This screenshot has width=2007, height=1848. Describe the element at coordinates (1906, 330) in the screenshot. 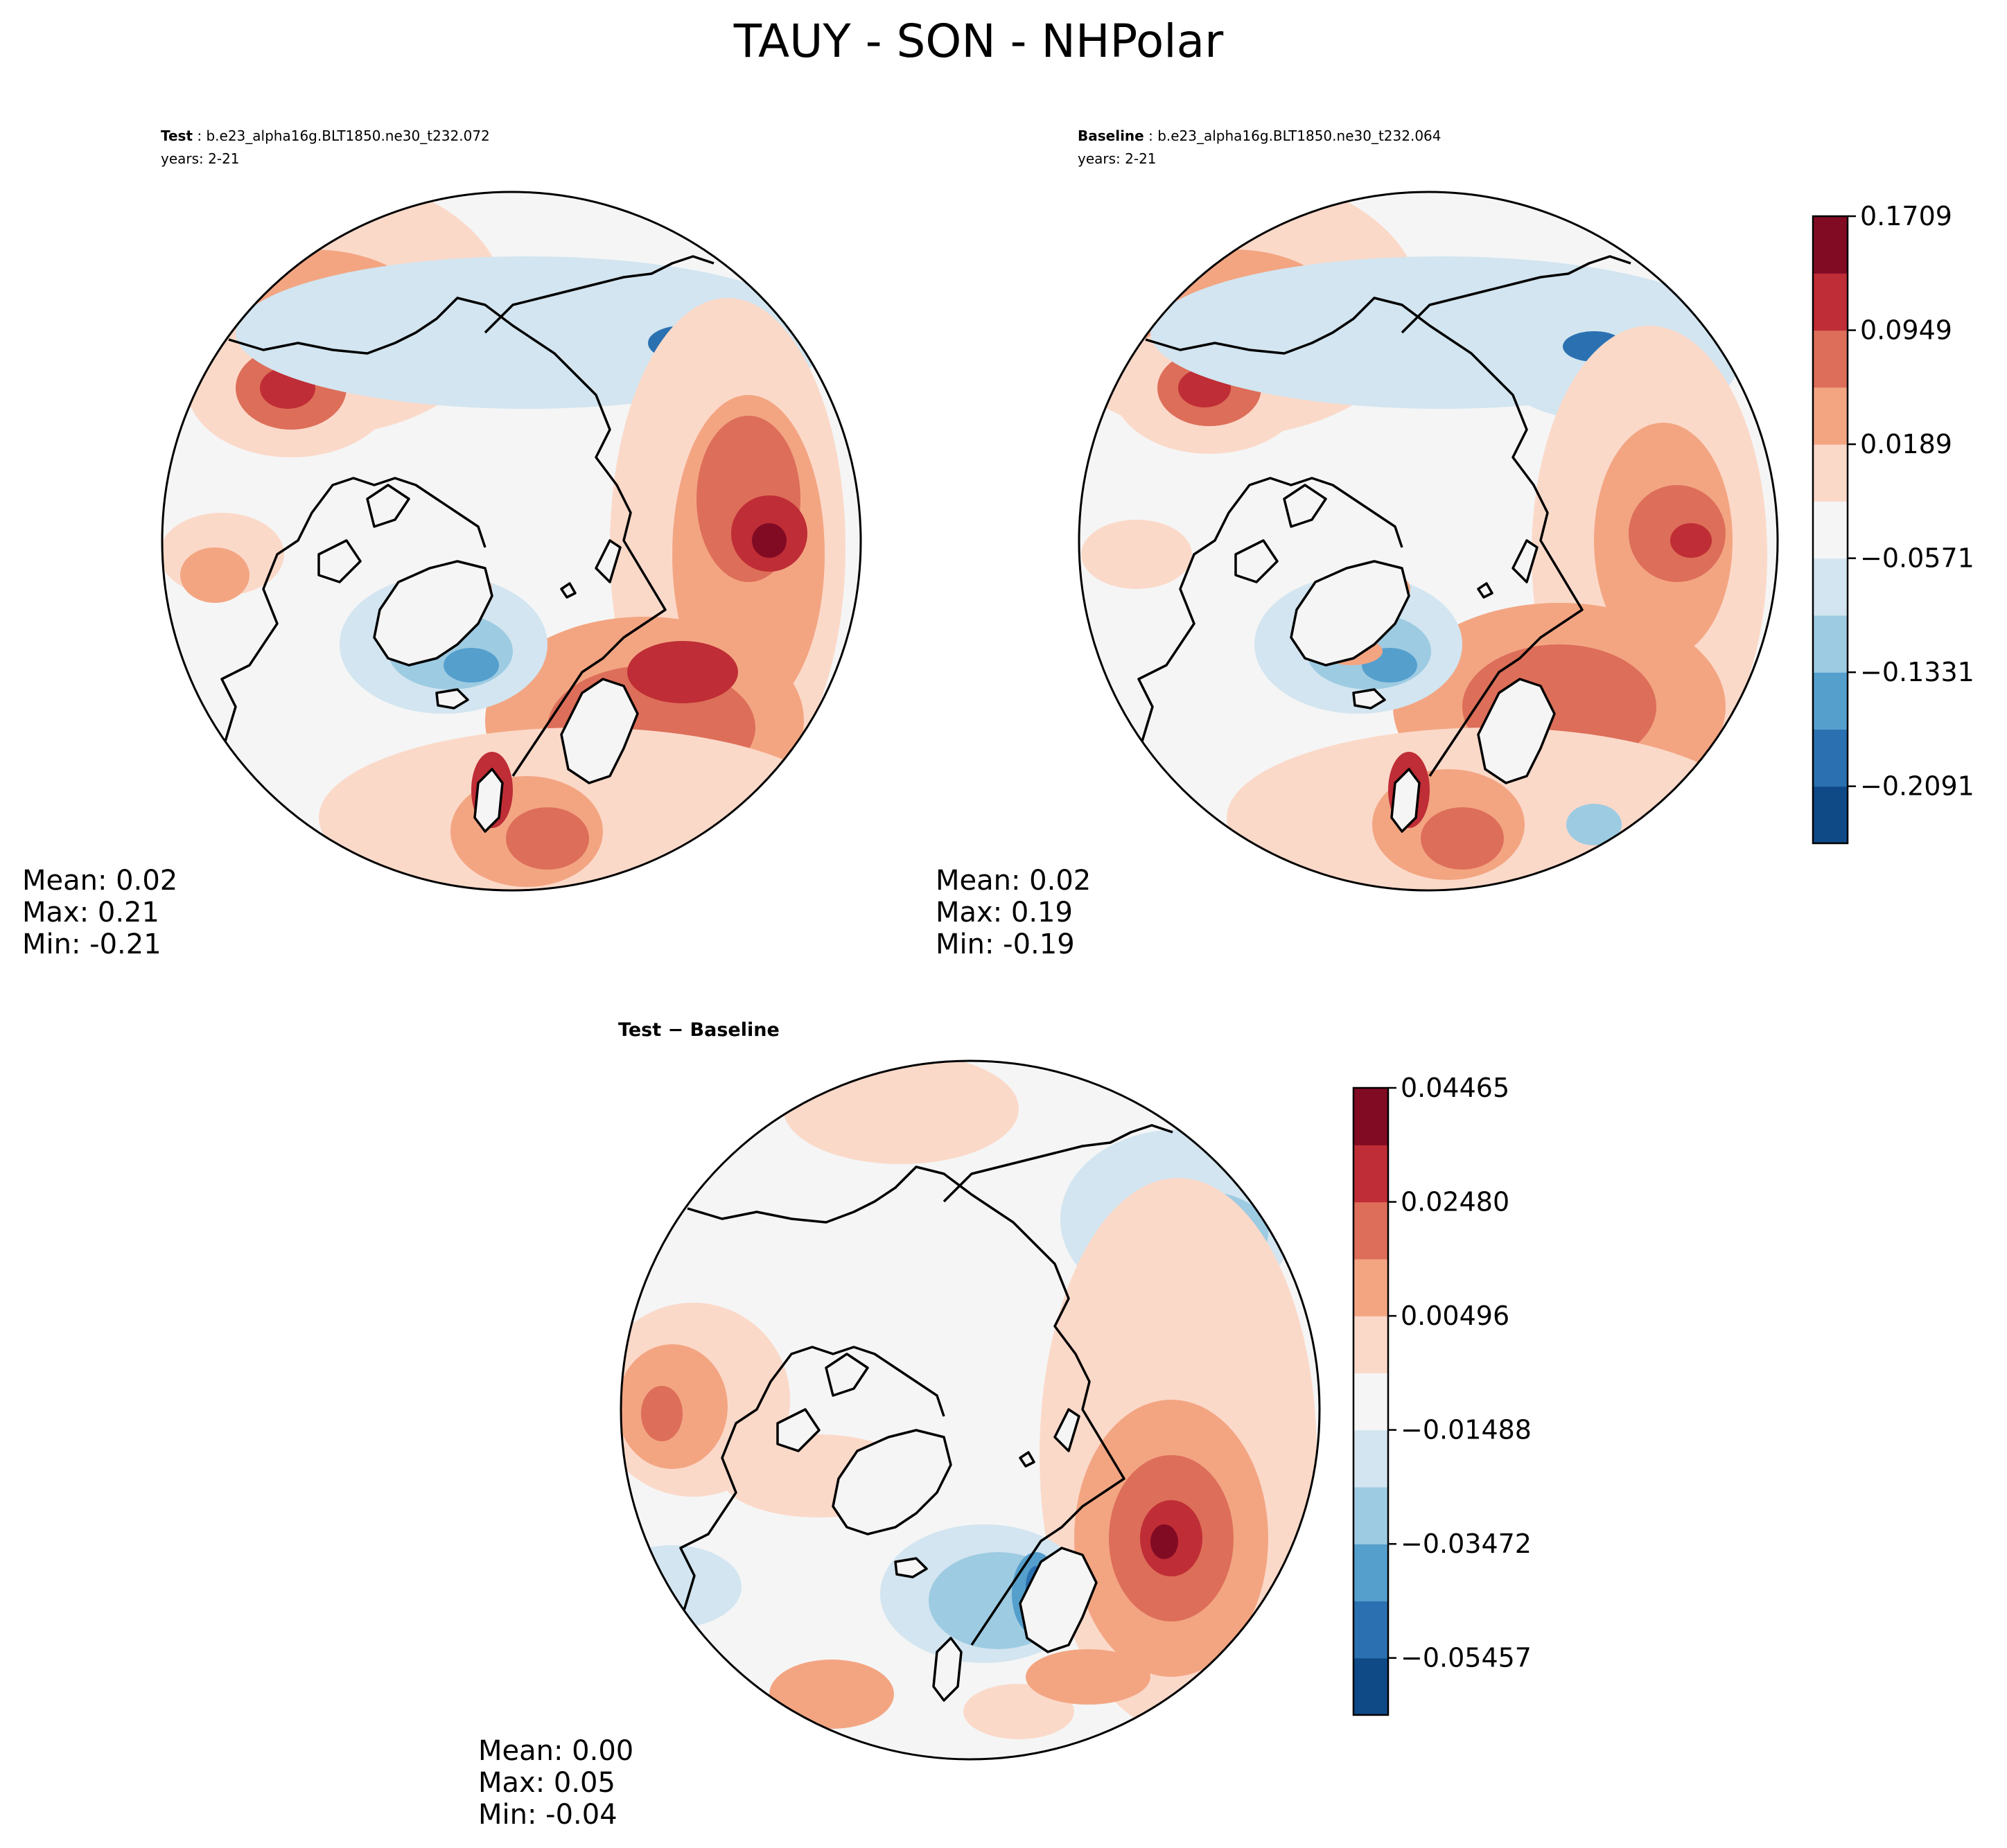

I see `main-colorbar-tick-label-4: 0.0949` at that location.